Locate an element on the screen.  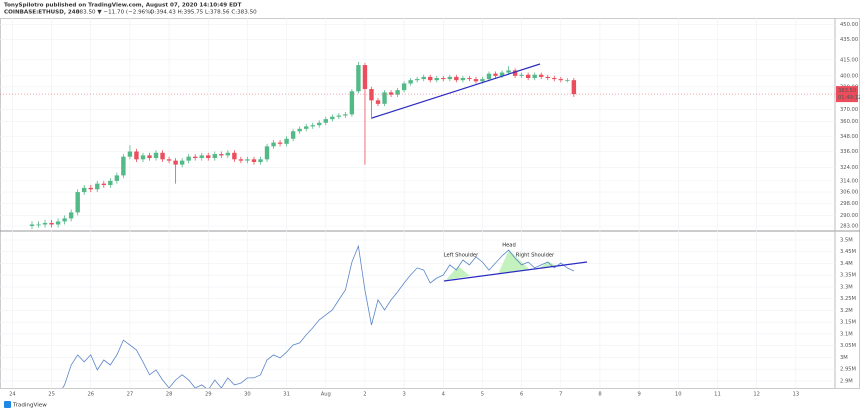
y-tick-label: 2.95M is located at coordinates (848, 370).